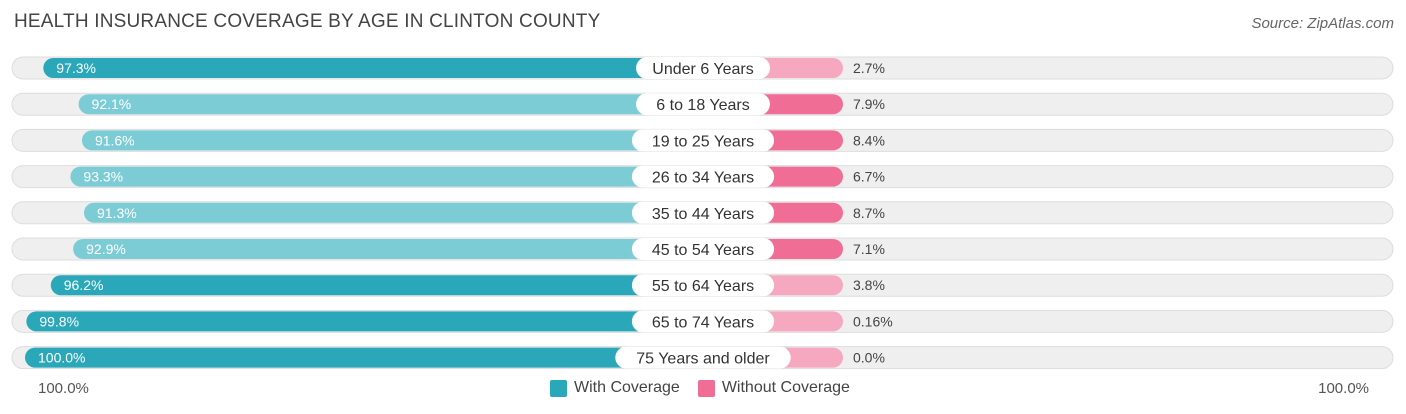 The height and width of the screenshot is (414, 1406). I want to click on value-label-without-coverage: 0.0%, so click(869, 358).